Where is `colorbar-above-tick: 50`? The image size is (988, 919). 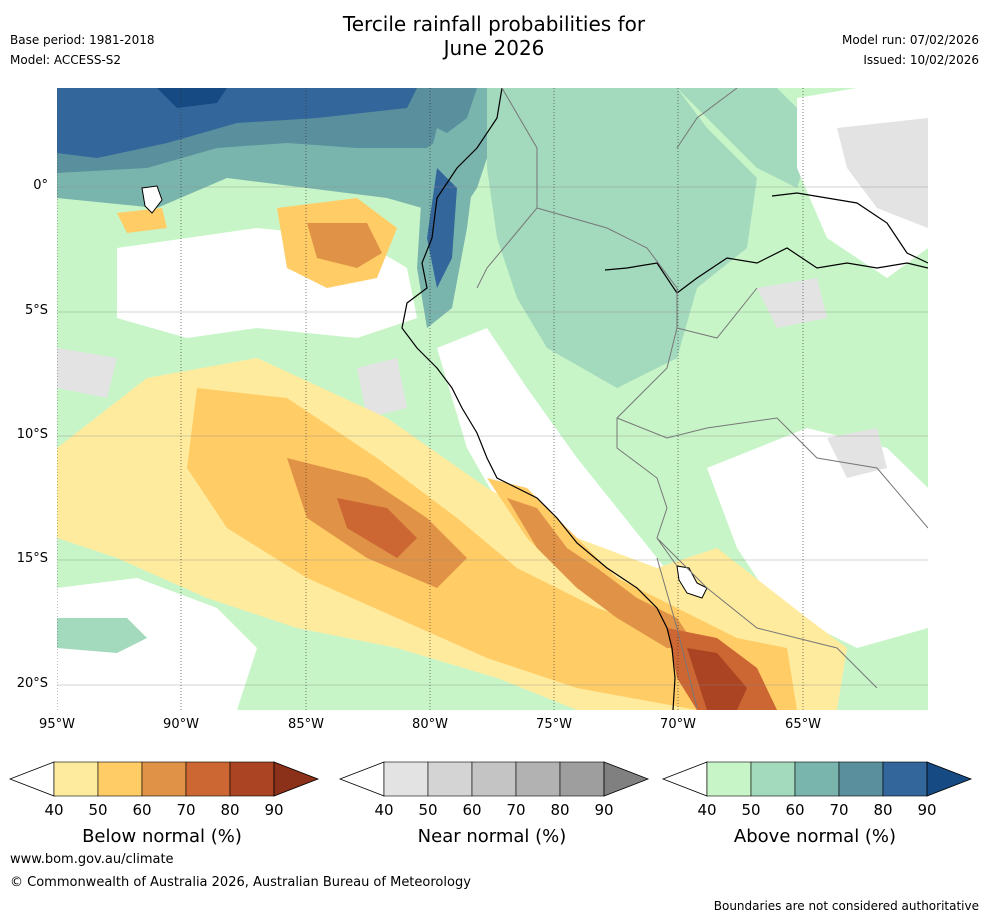 colorbar-above-tick: 50 is located at coordinates (751, 810).